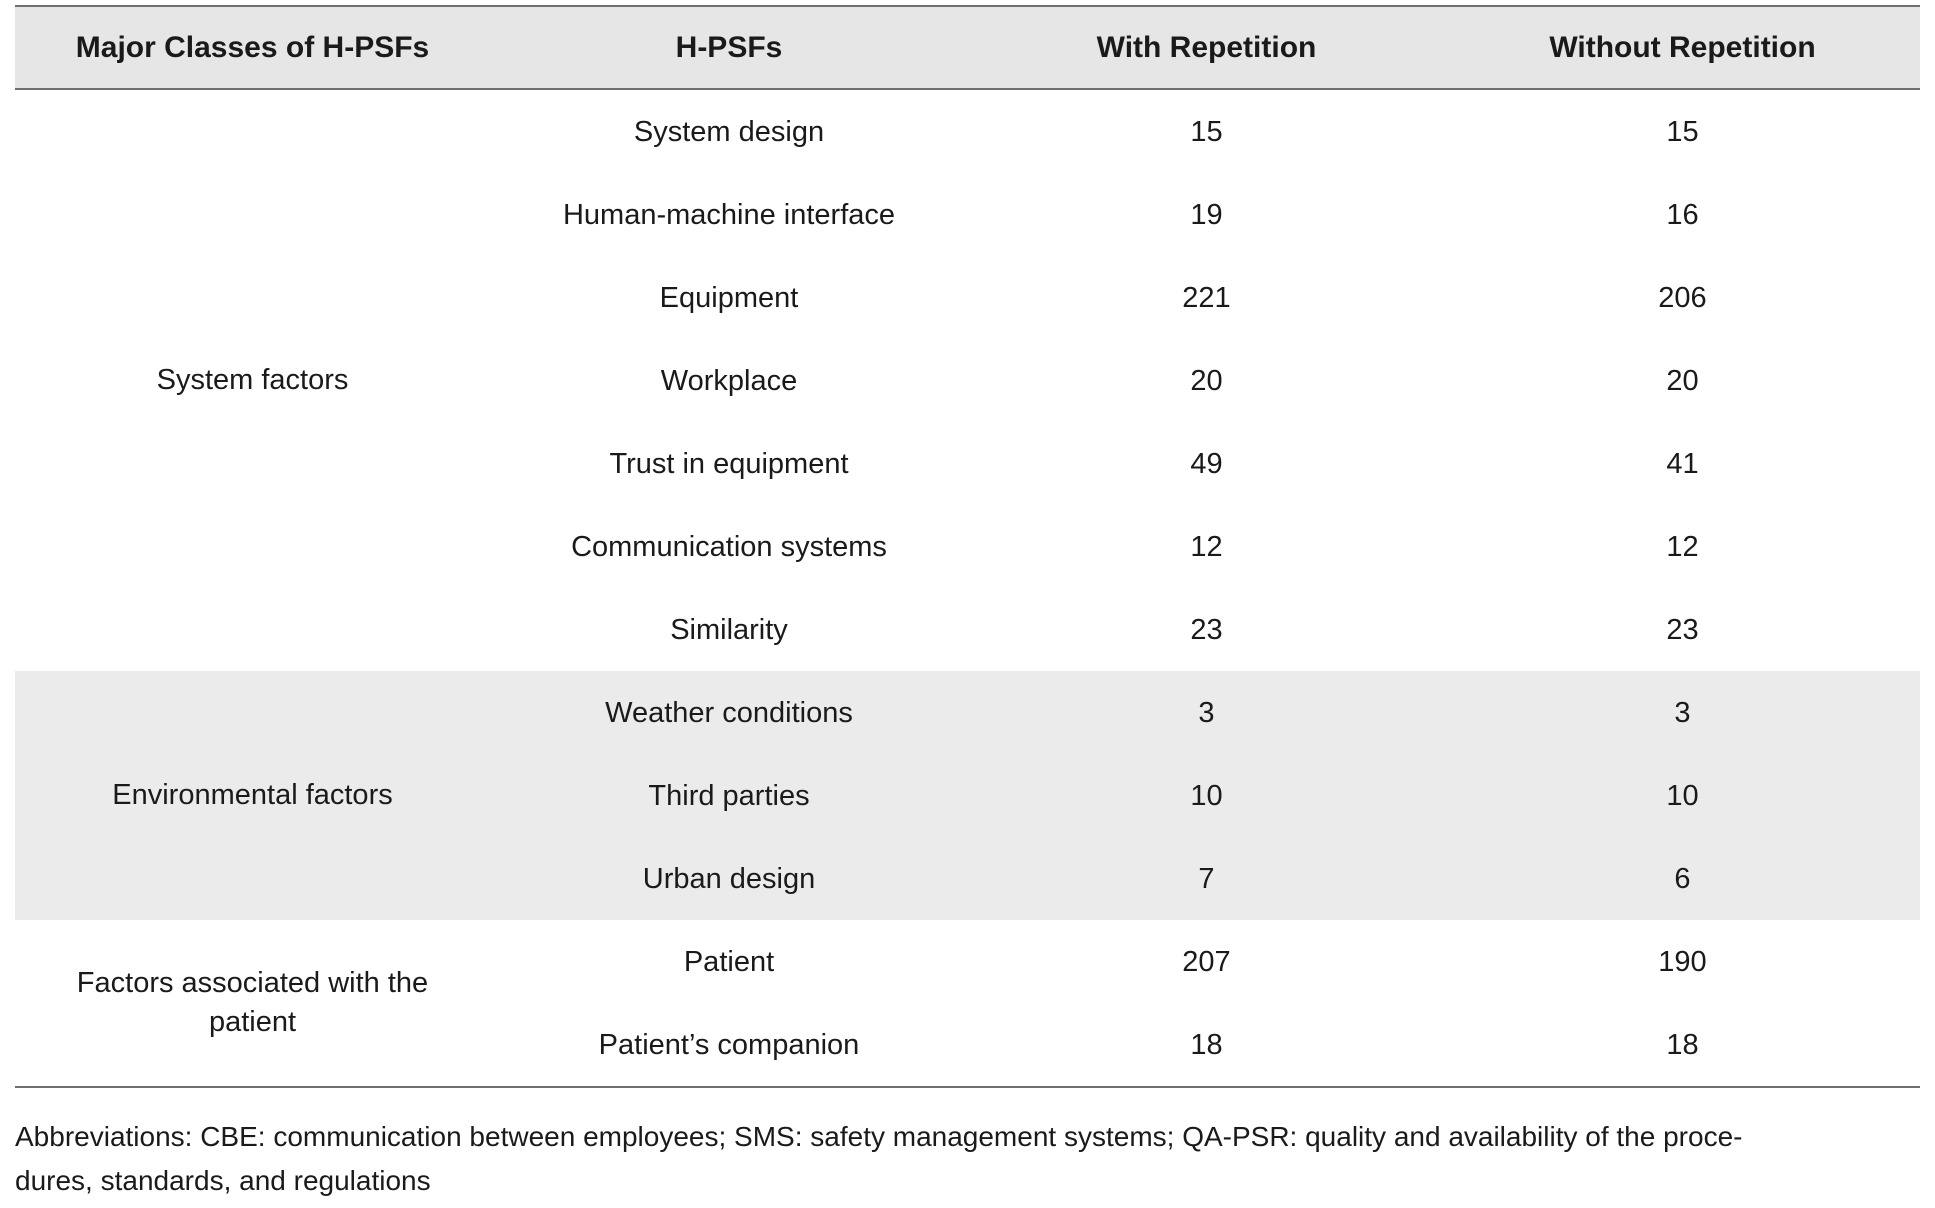 The image size is (1935, 1208). Describe the element at coordinates (967, 629) in the screenshot. I see `table-row: Similarity 23 23` at that location.